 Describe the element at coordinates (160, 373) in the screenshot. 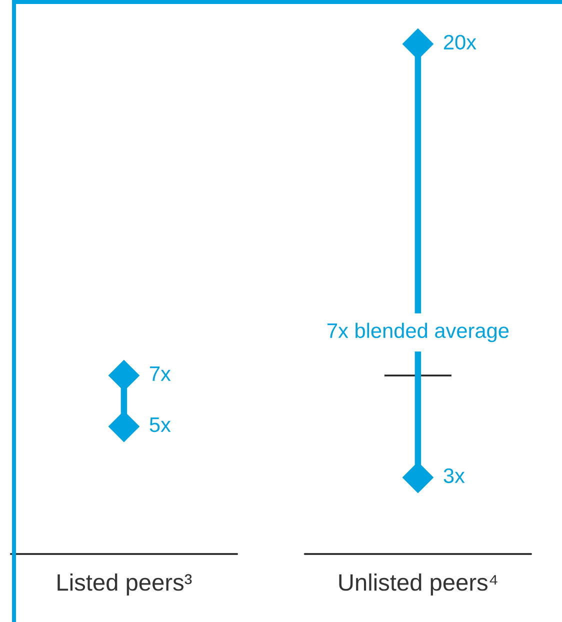

I see `data-label: 7x` at that location.